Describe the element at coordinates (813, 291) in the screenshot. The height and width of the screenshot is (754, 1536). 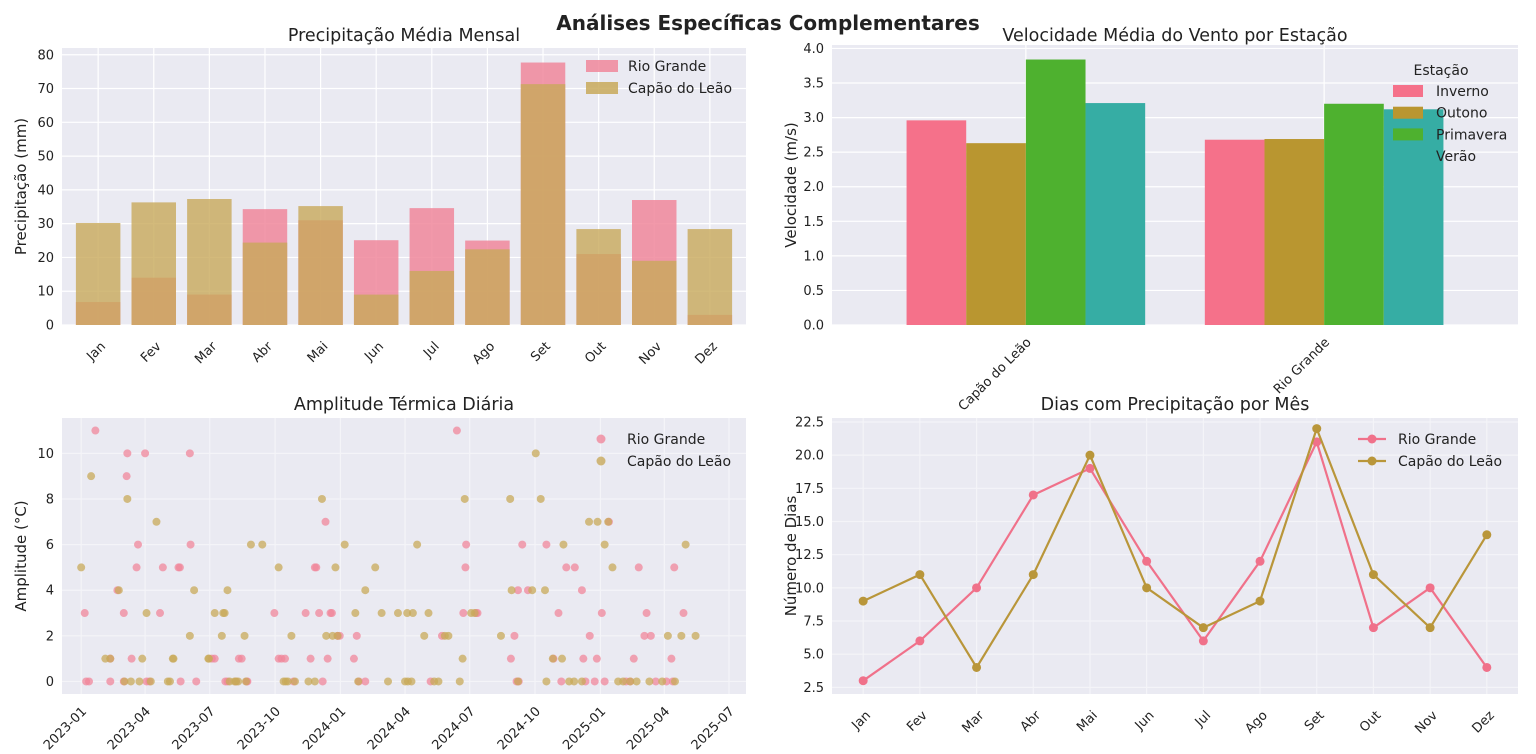
I see `y-tick-label: 0.5` at that location.